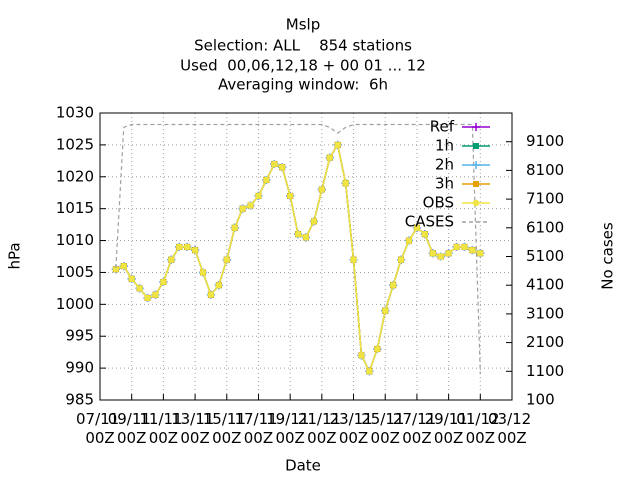 The width and height of the screenshot is (640, 480). What do you see at coordinates (132, 428) in the screenshot?
I see `x-tick-label: 09/11 00Z` at bounding box center [132, 428].